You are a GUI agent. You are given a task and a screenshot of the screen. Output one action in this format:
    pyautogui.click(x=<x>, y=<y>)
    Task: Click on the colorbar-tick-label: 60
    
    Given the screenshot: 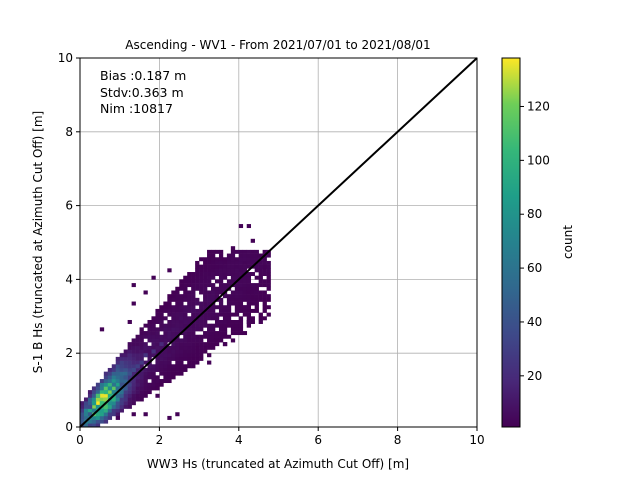 What is the action you would take?
    pyautogui.click(x=534, y=268)
    